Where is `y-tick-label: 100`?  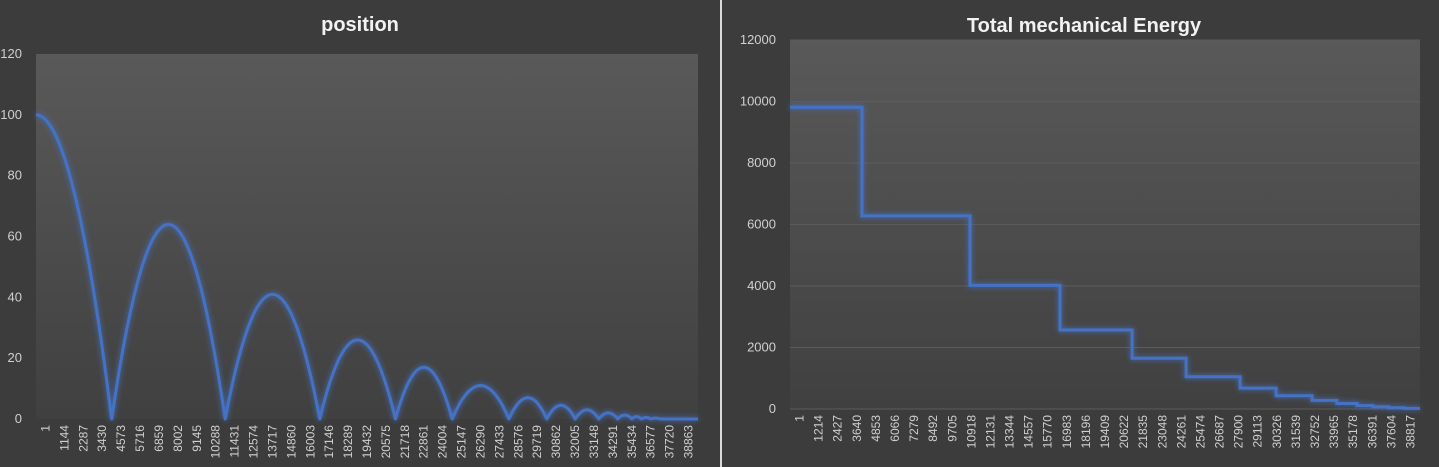
y-tick-label: 100 is located at coordinates (11, 114).